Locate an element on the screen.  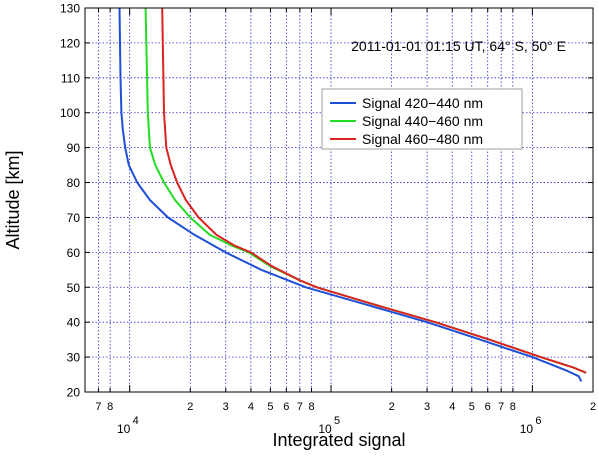
y-tick-label: 30 is located at coordinates (74, 358).